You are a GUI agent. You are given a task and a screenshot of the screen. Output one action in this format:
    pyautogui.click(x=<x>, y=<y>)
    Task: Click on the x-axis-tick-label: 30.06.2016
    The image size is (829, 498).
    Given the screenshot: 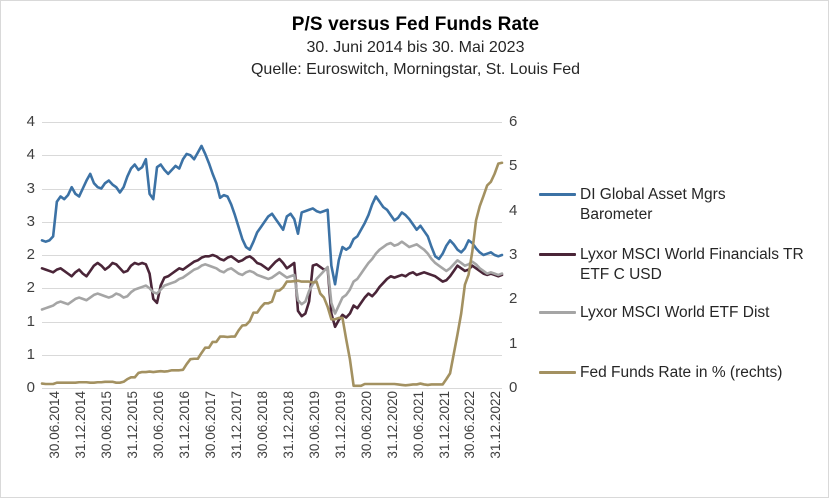 What is the action you would take?
    pyautogui.click(x=158, y=425)
    